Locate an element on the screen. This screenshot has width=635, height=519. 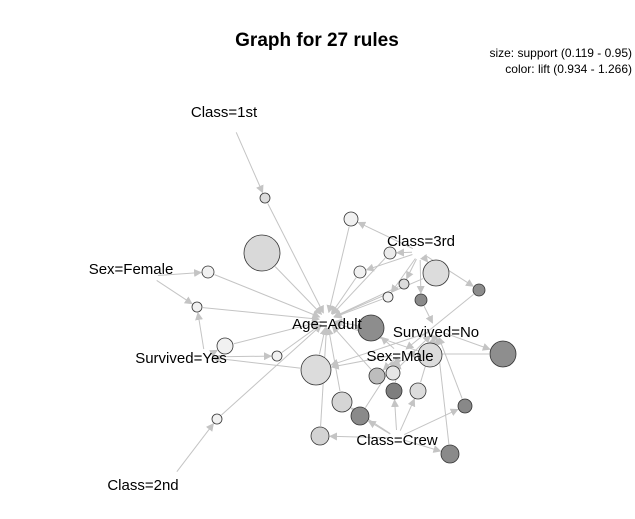
item-label-class-2nd: Class=2nd is located at coordinates (142, 485).